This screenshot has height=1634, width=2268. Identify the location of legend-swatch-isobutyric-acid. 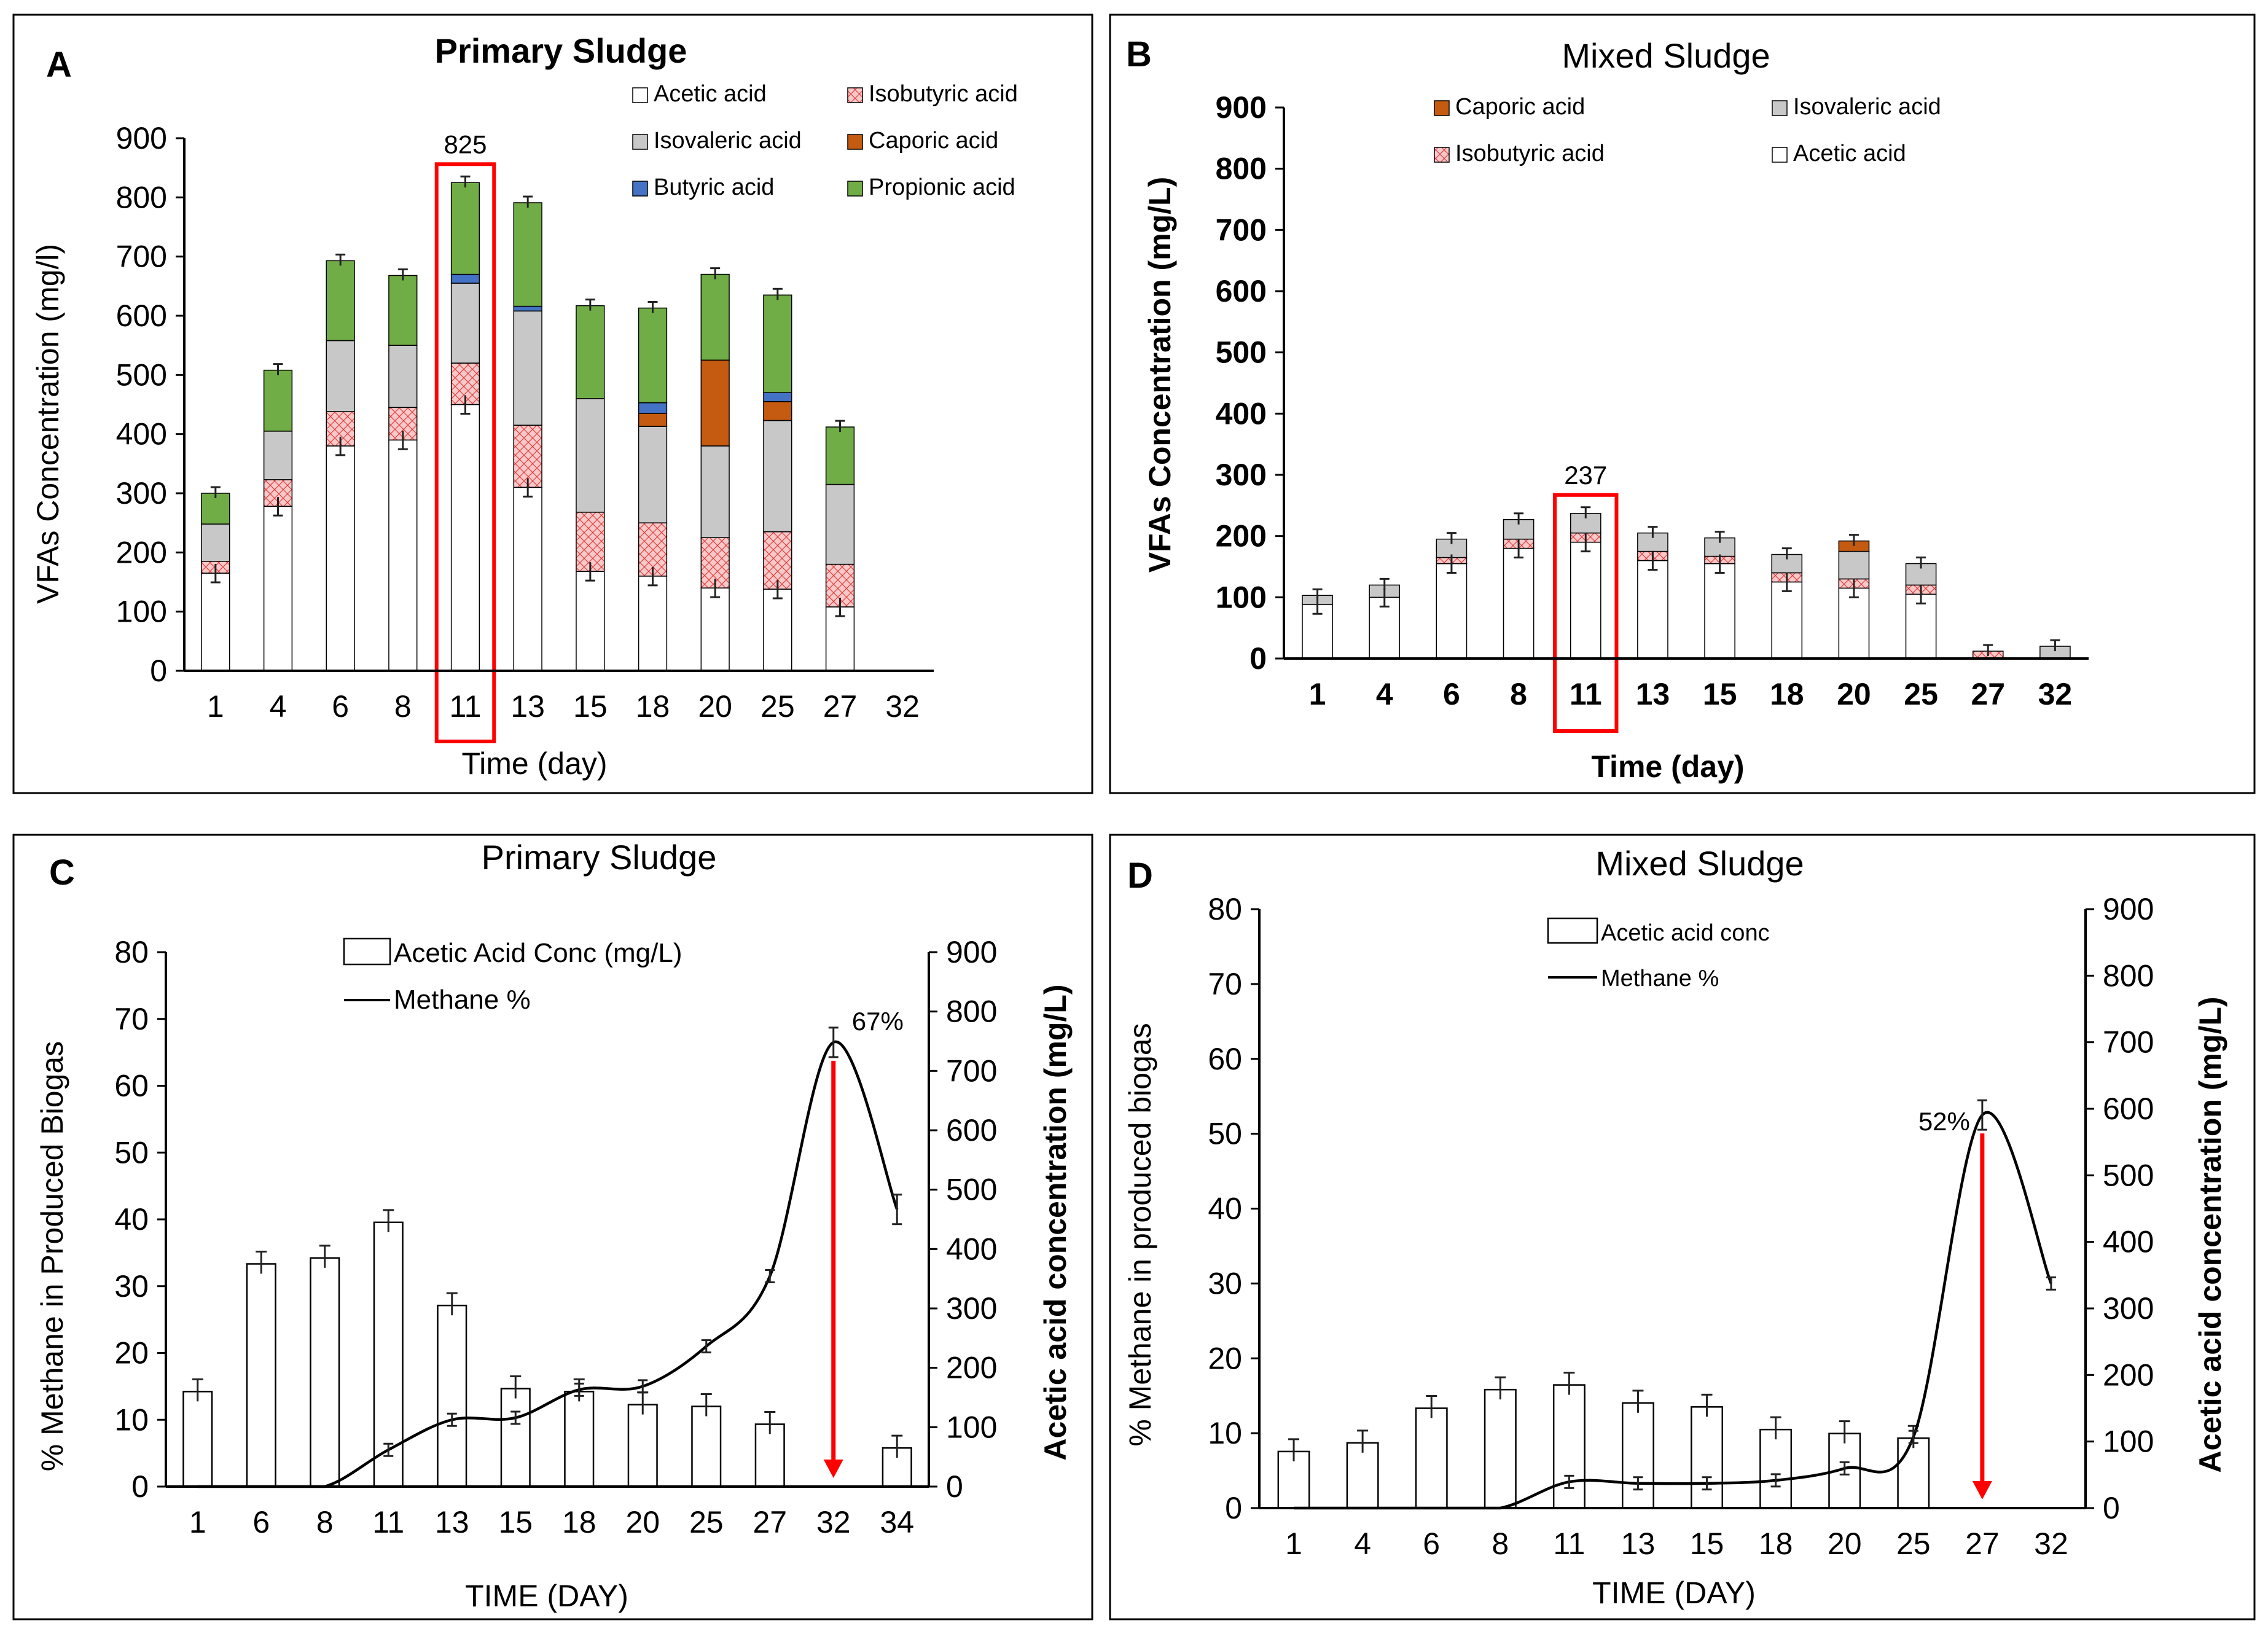
(855, 95).